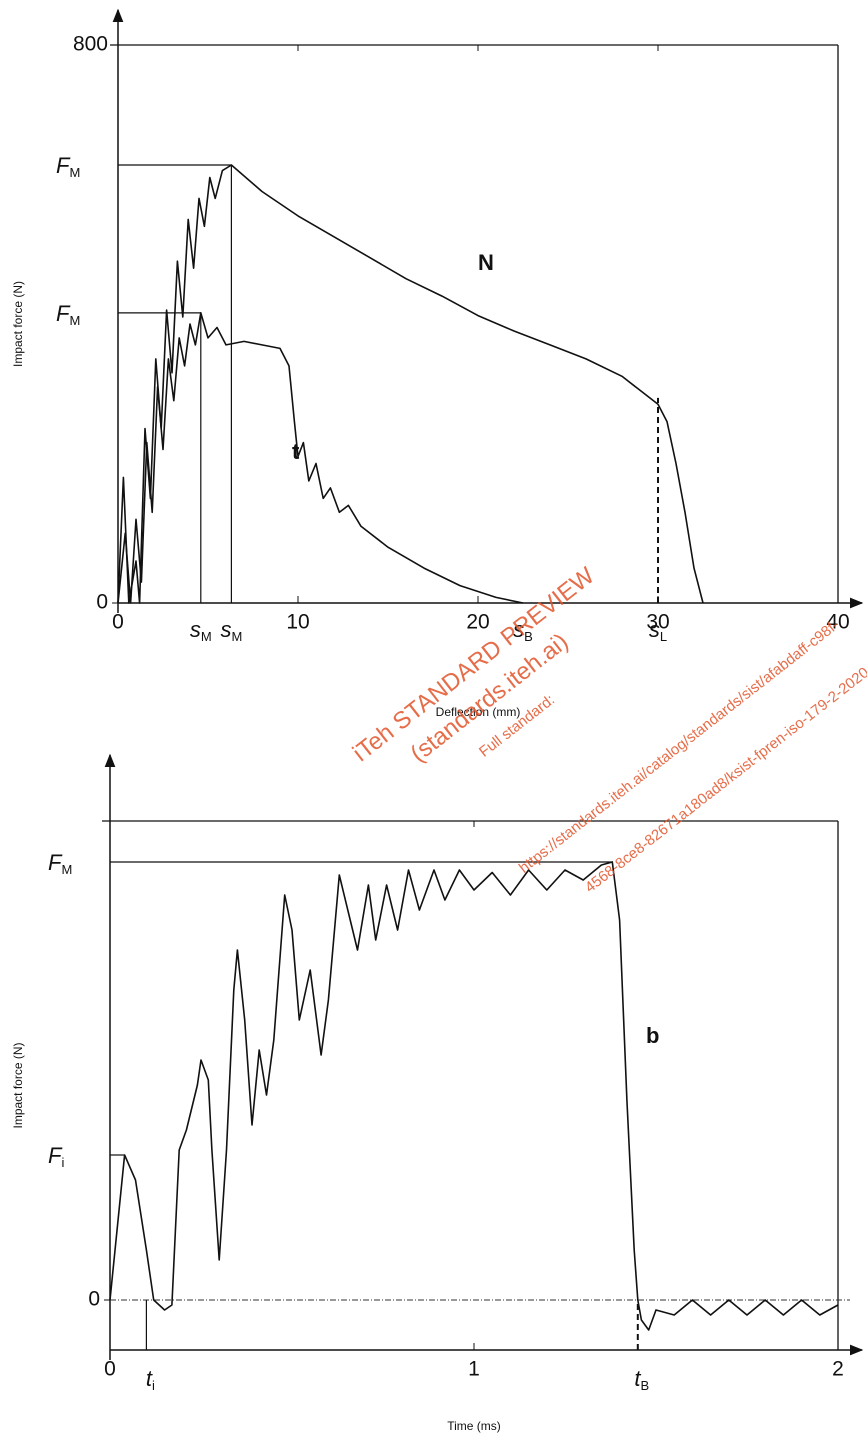  I want to click on series-label: N, so click(486, 262).